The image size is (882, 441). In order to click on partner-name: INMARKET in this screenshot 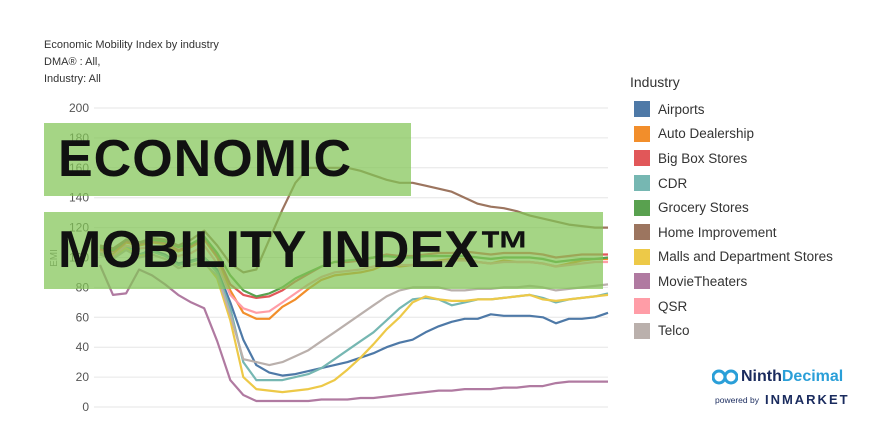, I will do `click(807, 399)`.